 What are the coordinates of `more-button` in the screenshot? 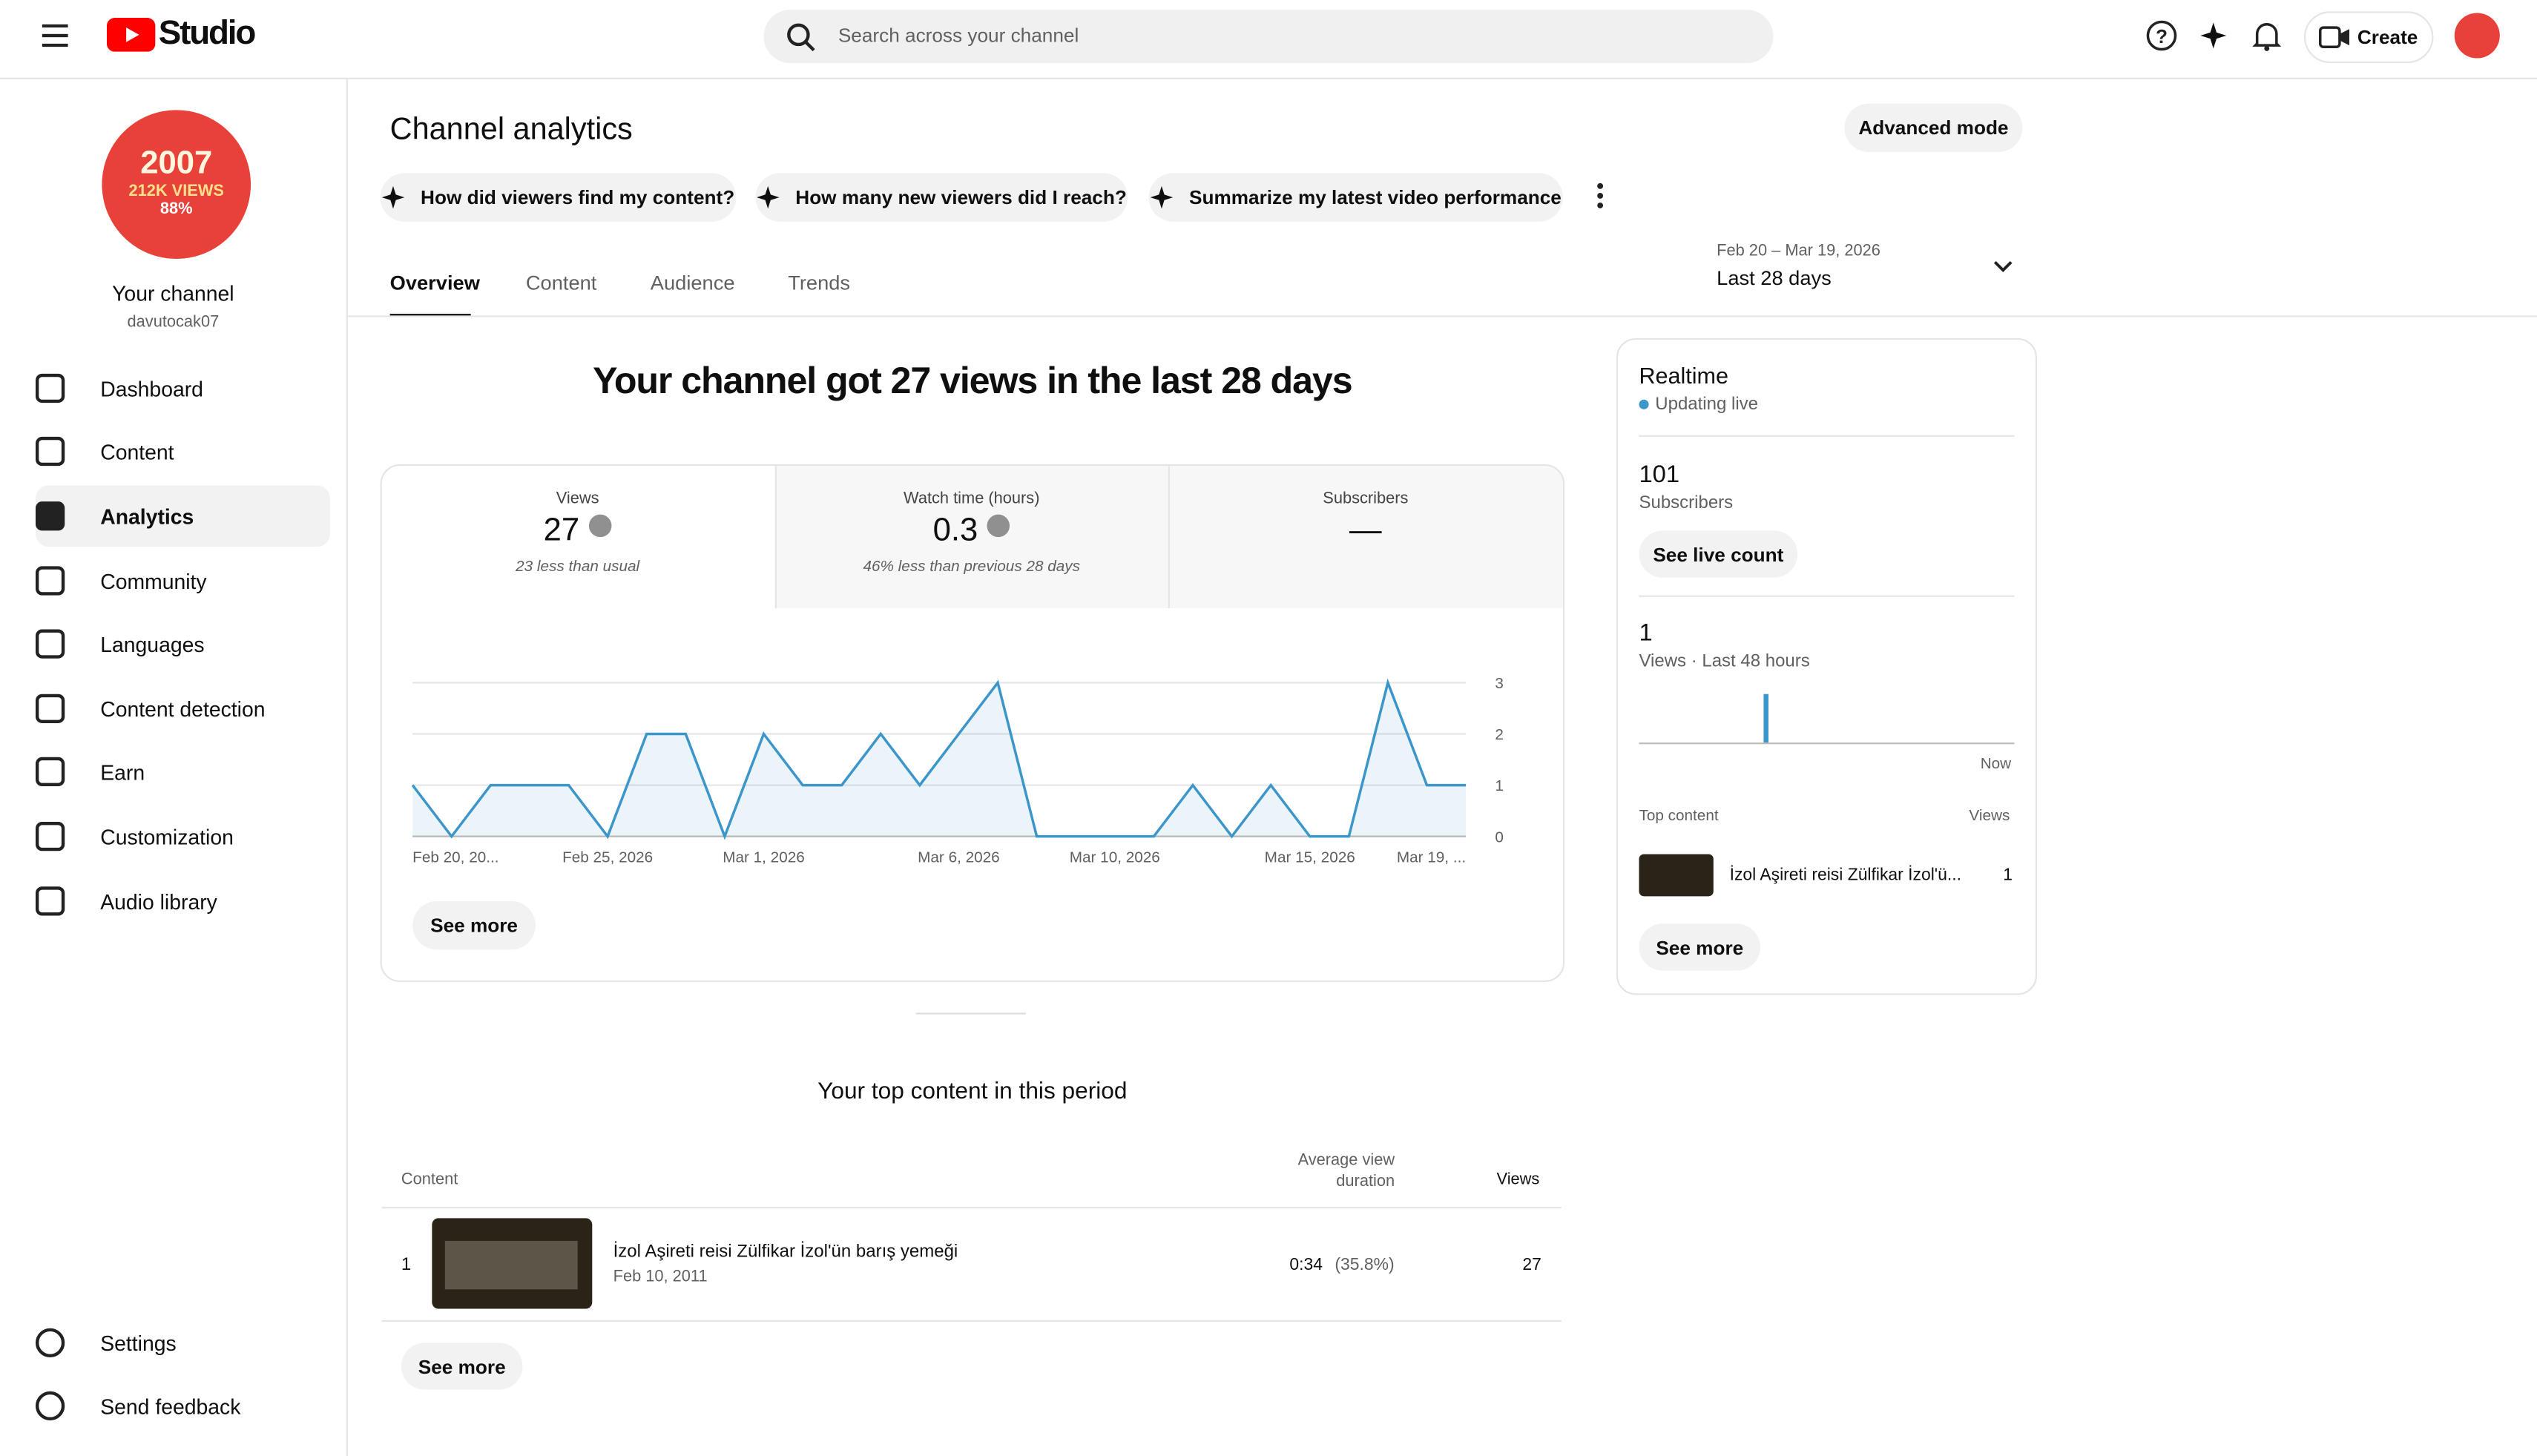 It's located at (1600, 196).